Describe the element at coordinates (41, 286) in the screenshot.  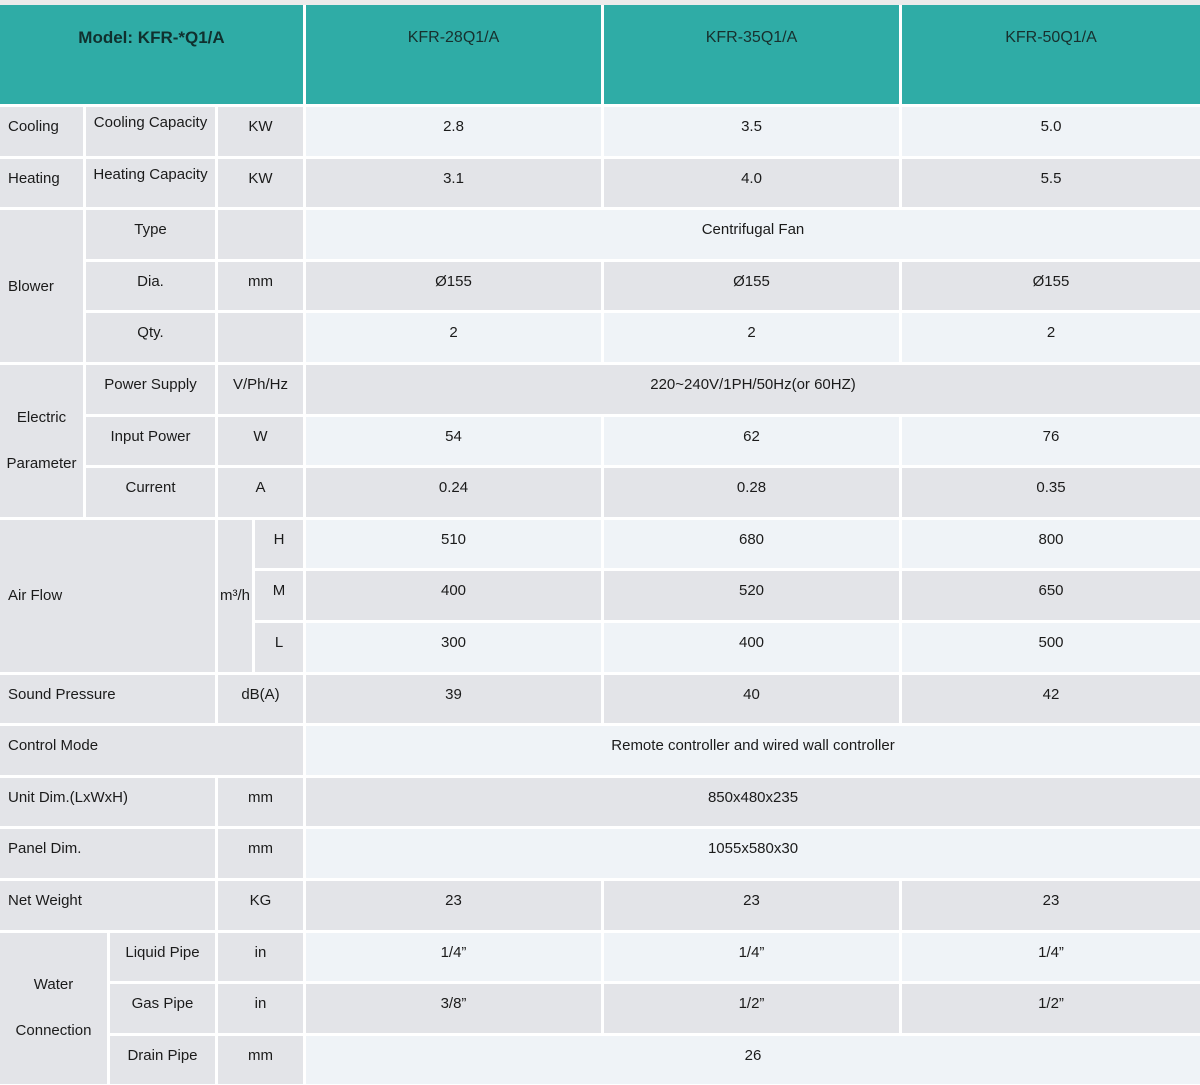
I see `blower-category: Blower` at that location.